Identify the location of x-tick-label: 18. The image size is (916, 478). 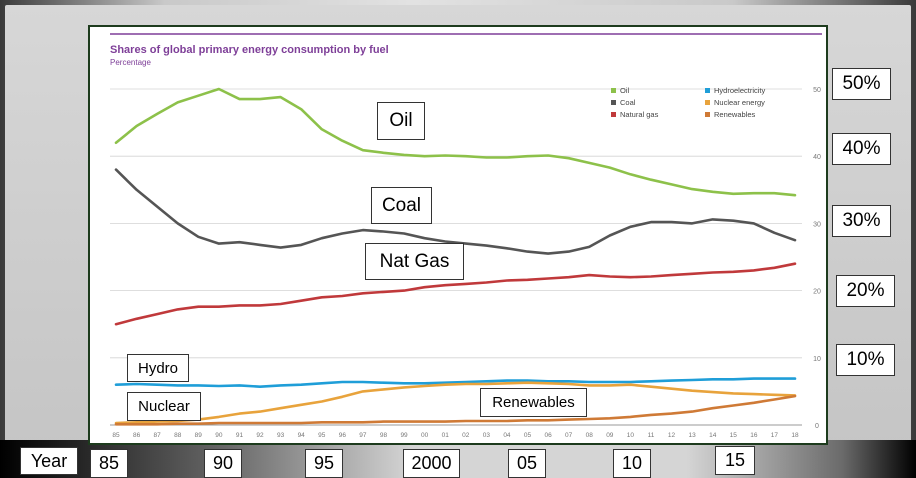
(795, 435).